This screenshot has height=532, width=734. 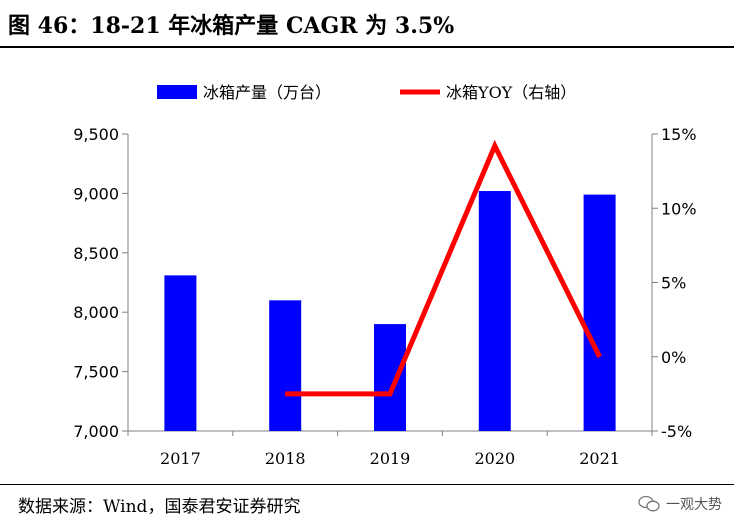 What do you see at coordinates (285, 458) in the screenshot?
I see `x-tick-label: 2018` at bounding box center [285, 458].